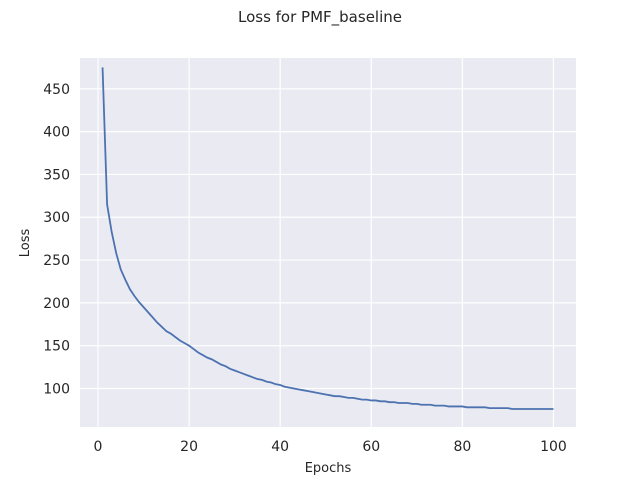  Describe the element at coordinates (553, 447) in the screenshot. I see `x-tick-label: 100` at that location.